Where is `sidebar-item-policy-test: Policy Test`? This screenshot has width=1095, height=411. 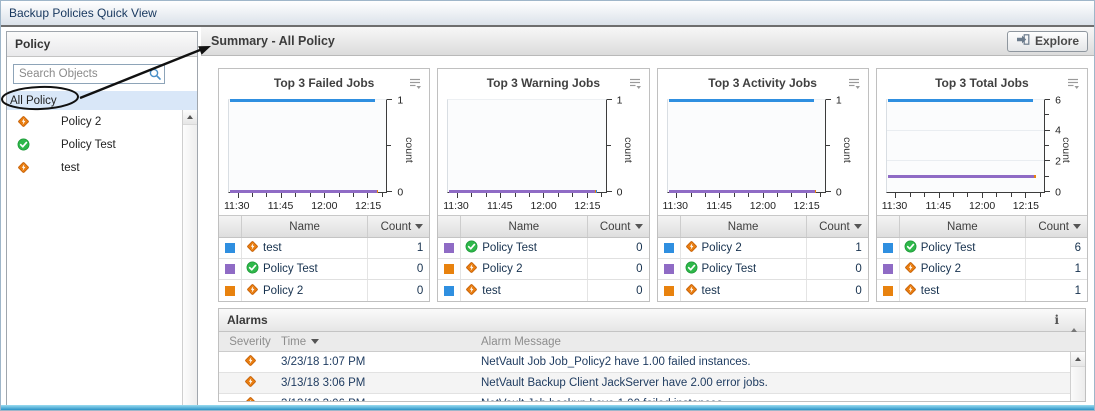 sidebar-item-policy-test: Policy Test is located at coordinates (102, 144).